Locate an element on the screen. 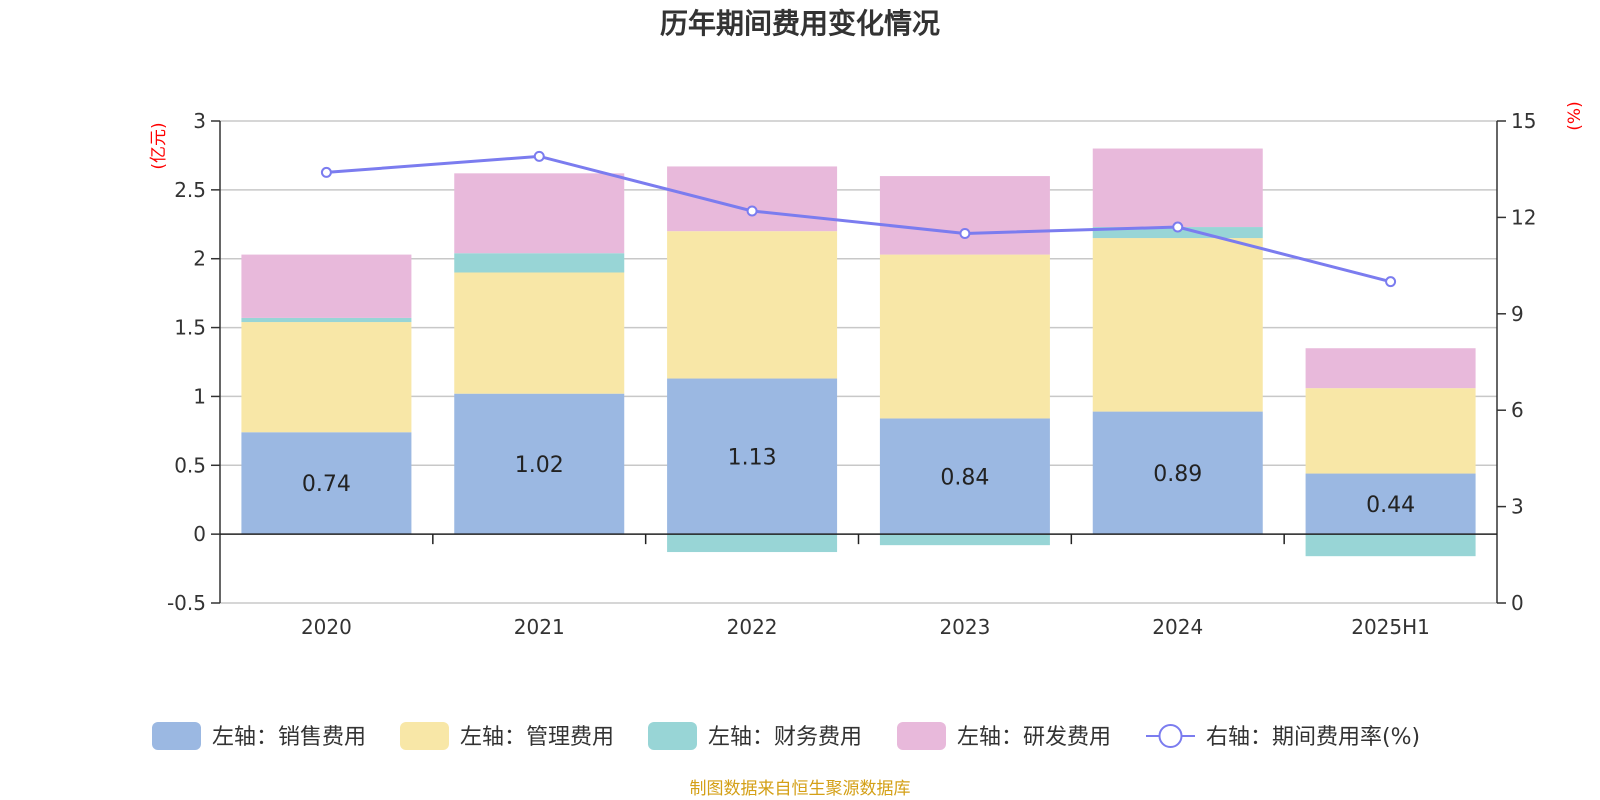 Image resolution: width=1600 pixels, height=800 pixels. right-axis-unit: (%) is located at coordinates (1575, 115).